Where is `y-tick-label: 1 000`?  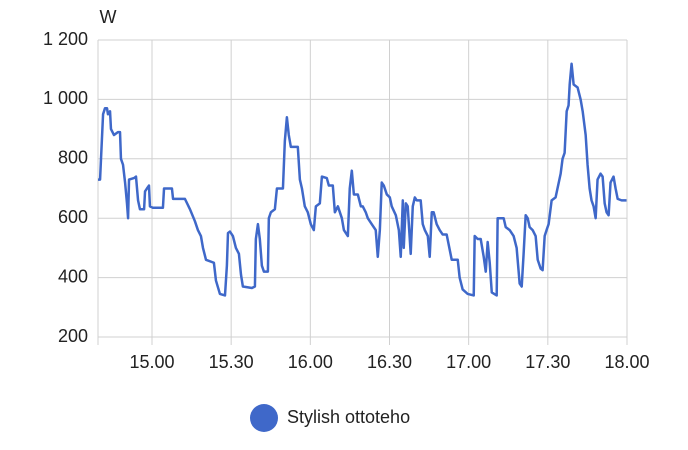
y-tick-label: 1 000 is located at coordinates (65, 98).